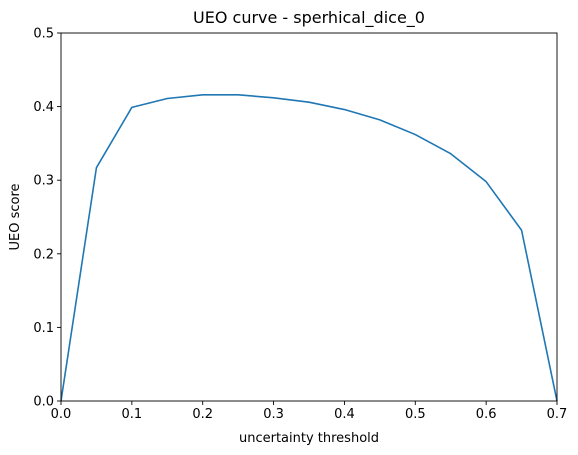 This screenshot has width=578, height=455. I want to click on y-tick-label: 0.5, so click(43, 34).